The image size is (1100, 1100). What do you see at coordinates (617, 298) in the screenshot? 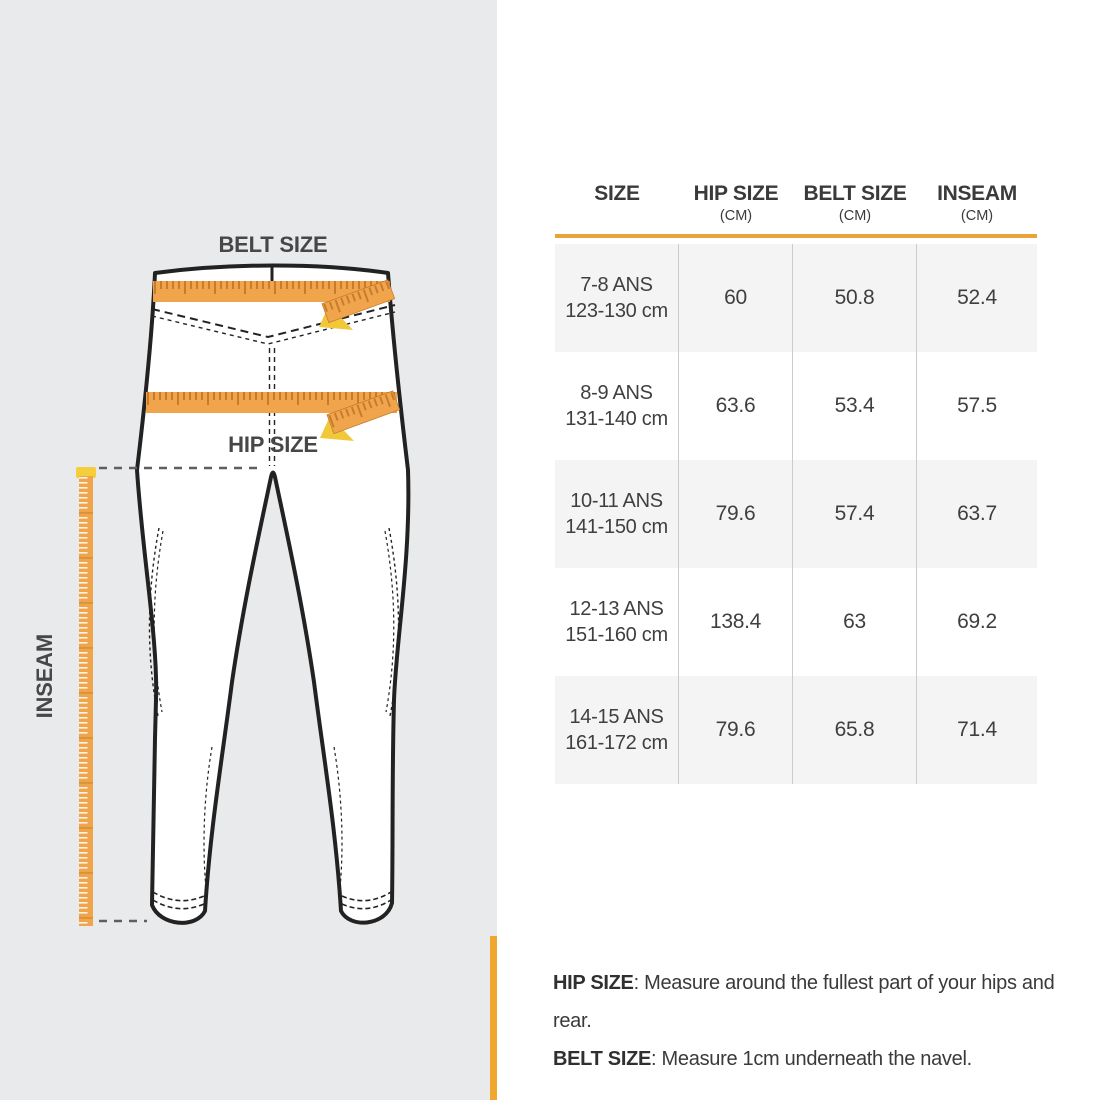
I see `size-cell: 7-8 ANS 123-130 cm` at bounding box center [617, 298].